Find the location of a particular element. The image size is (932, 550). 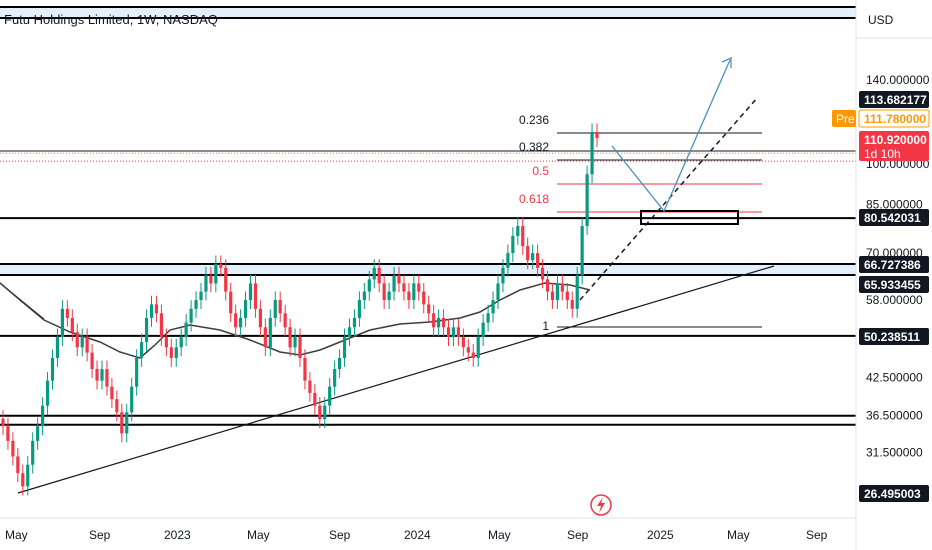

price-tag-text: 50.238511 is located at coordinates (892, 337).